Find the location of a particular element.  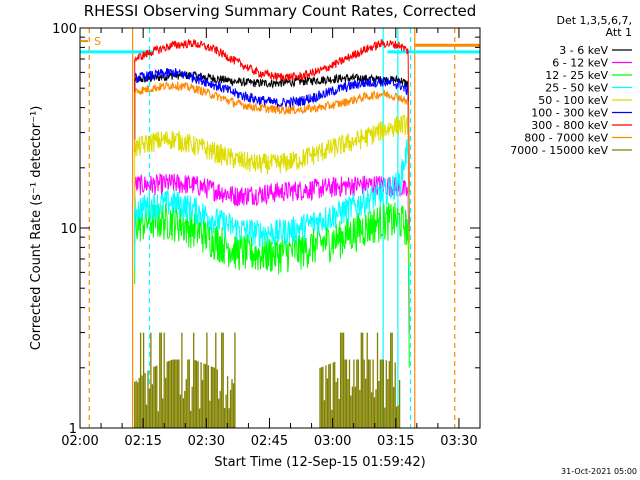

legend-label-300-800-kev: 300 - 800 keV is located at coordinates (569, 125).